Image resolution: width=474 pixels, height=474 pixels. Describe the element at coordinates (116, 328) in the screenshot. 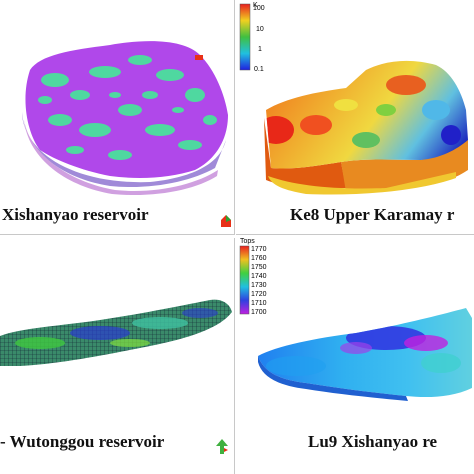

I see `property-patches` at that location.